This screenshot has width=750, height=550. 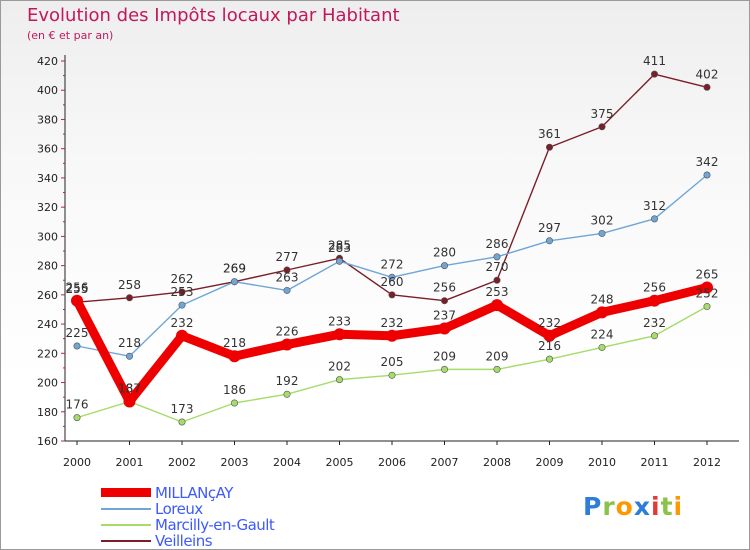 I want to click on x-tick-label: 2009, so click(x=550, y=462).